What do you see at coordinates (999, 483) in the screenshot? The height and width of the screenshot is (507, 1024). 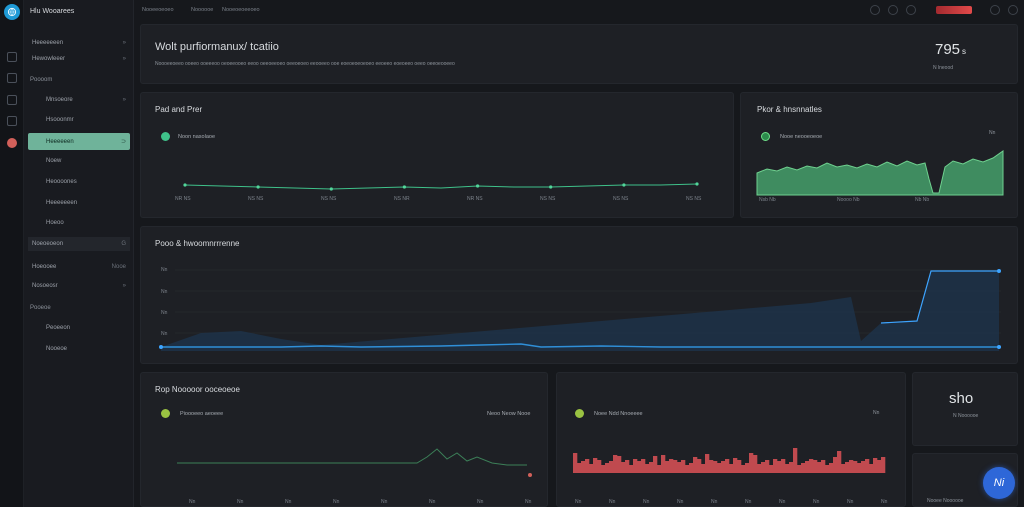 I see `assistant-button: Ni` at bounding box center [999, 483].